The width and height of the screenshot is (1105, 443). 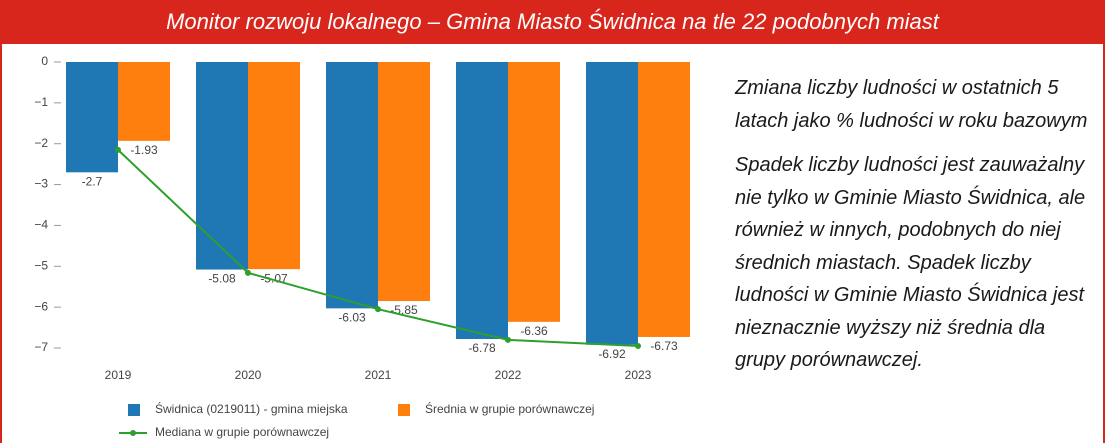 I want to click on legend-label: Świdnica (0219011) - gmina miejska, so click(x=251, y=408).